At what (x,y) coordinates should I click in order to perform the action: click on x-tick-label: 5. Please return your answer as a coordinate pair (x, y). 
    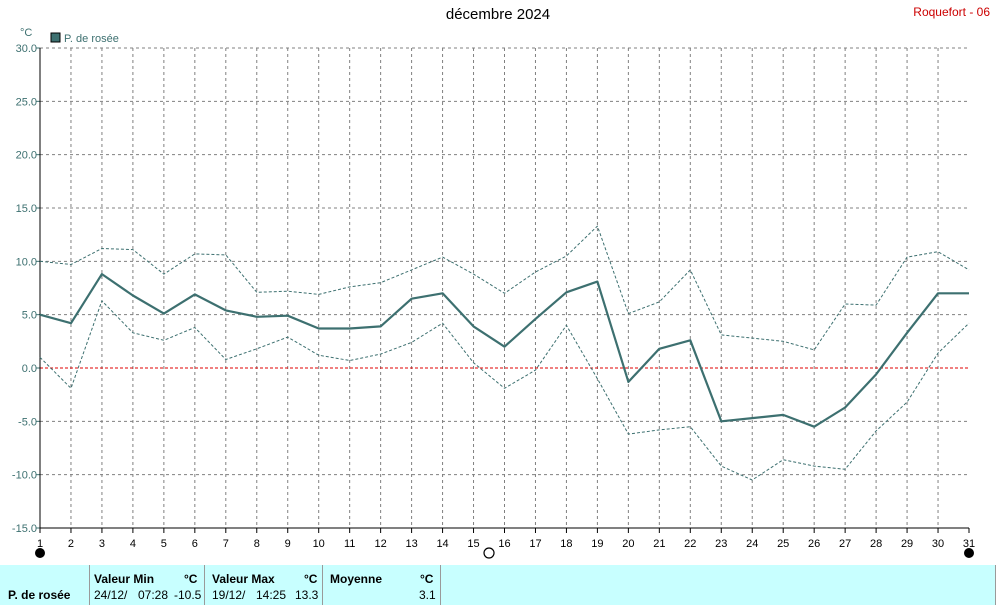
    Looking at the image, I should click on (164, 544).